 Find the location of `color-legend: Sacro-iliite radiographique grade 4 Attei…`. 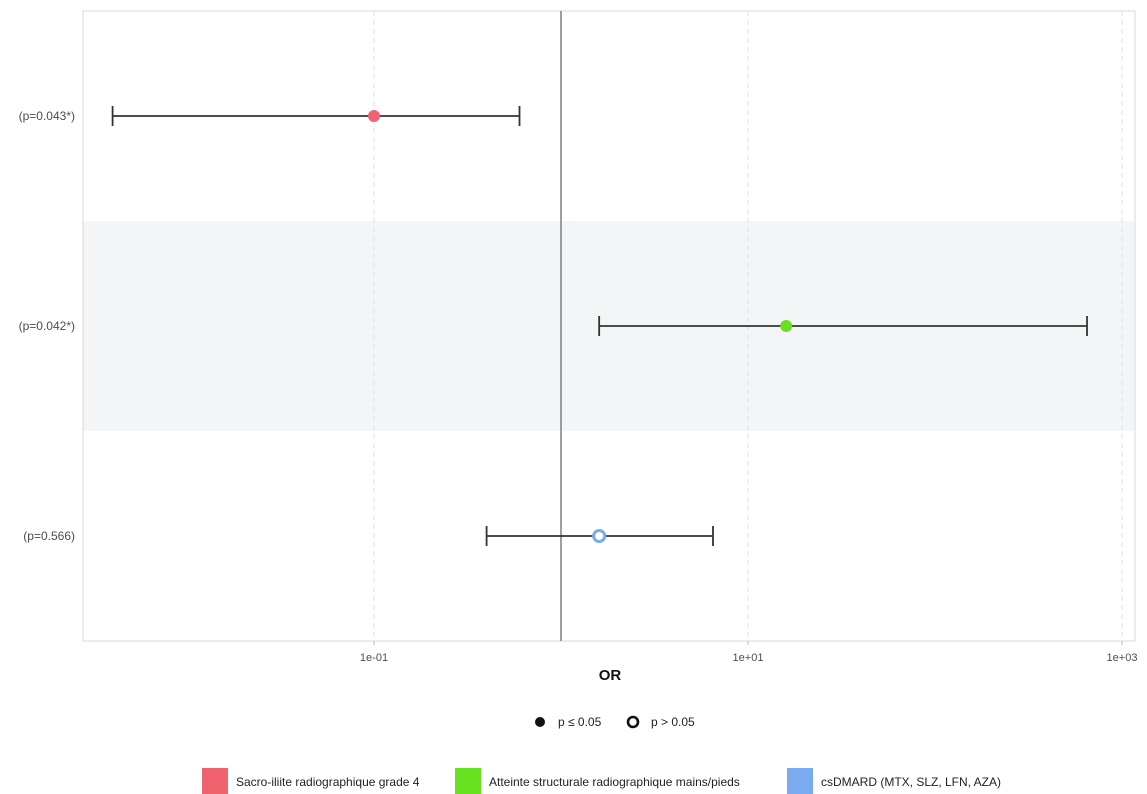

color-legend: Sacro-iliite radiographique grade 4 Attei… is located at coordinates (601, 781).